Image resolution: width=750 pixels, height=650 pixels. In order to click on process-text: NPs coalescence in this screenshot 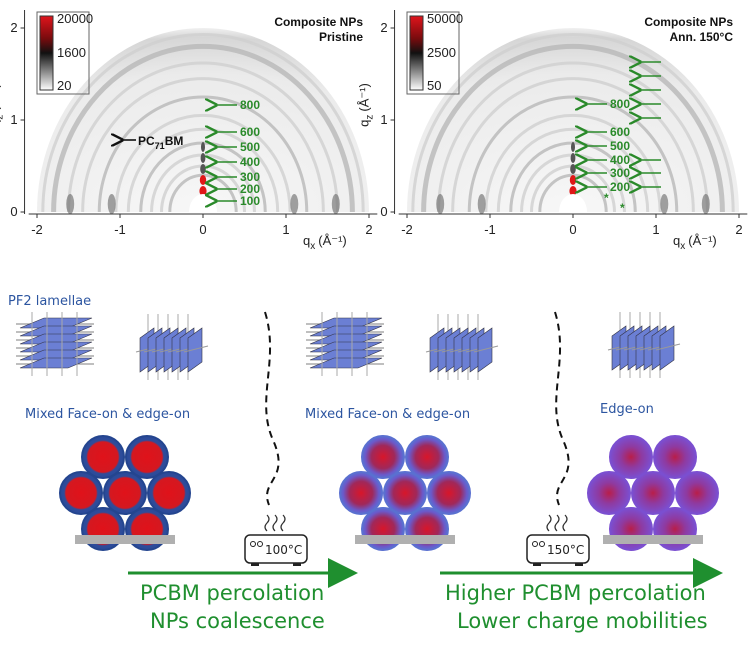, I will do `click(237, 621)`.